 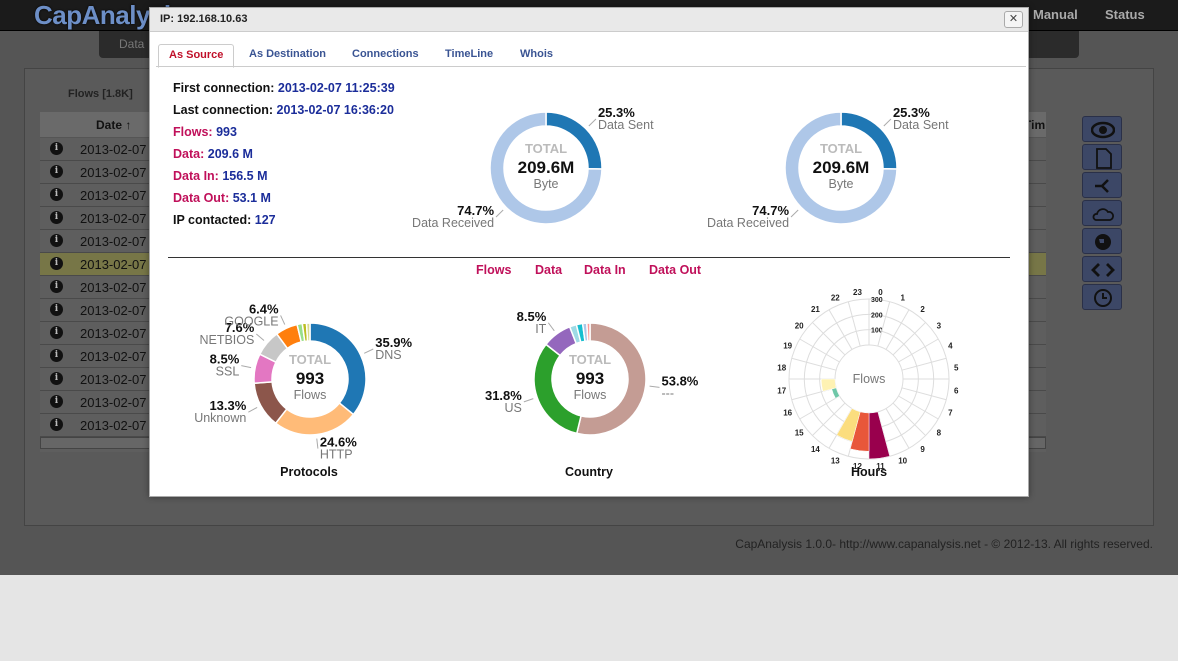 What do you see at coordinates (1102, 297) in the screenshot?
I see `clock-button` at bounding box center [1102, 297].